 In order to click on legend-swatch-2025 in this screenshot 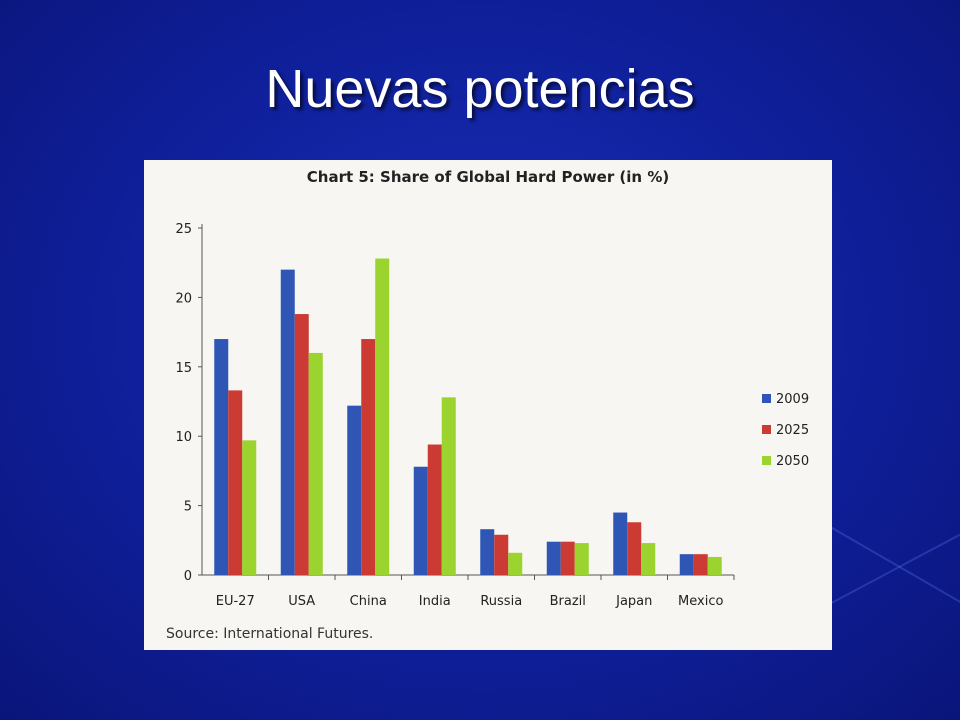, I will do `click(766, 429)`.